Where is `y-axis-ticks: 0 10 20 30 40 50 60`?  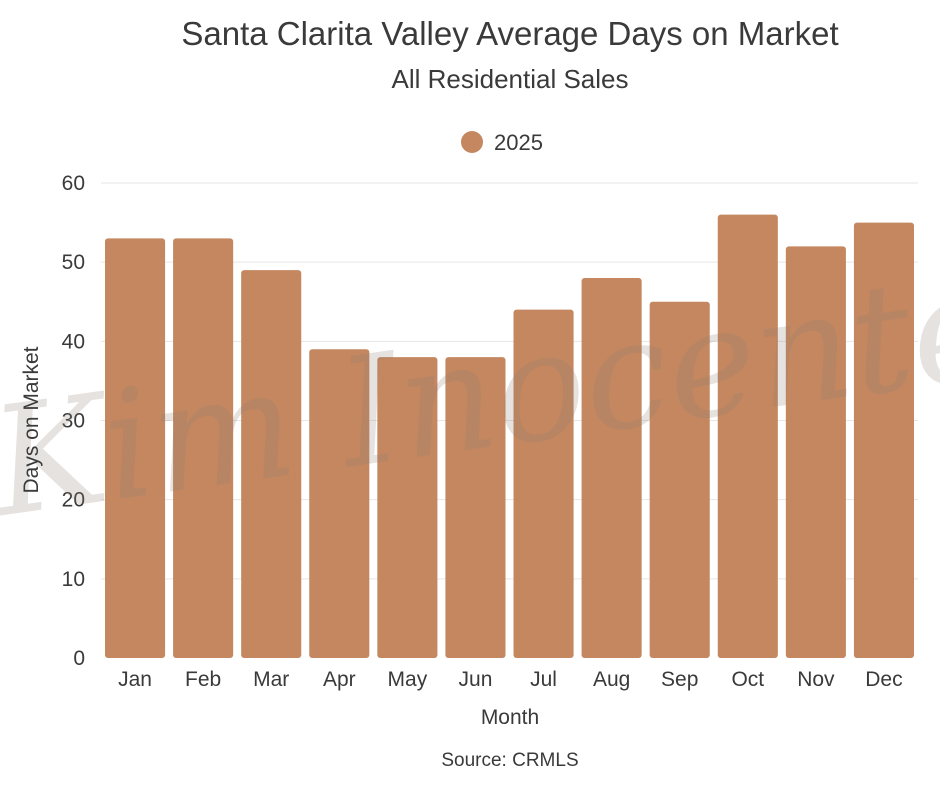 y-axis-ticks: 0 10 20 30 40 50 60 is located at coordinates (73, 421).